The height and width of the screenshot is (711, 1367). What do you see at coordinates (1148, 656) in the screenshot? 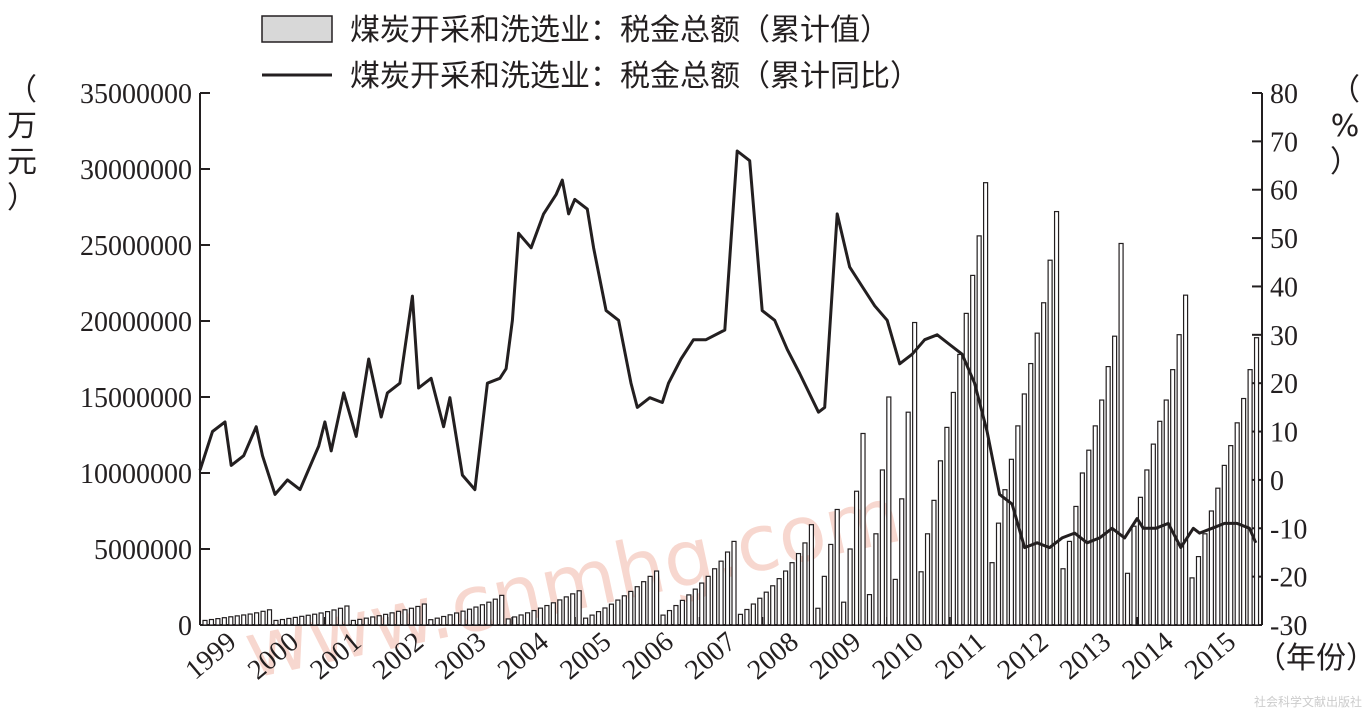
I see `x-tick-label: 2014` at bounding box center [1148, 656].